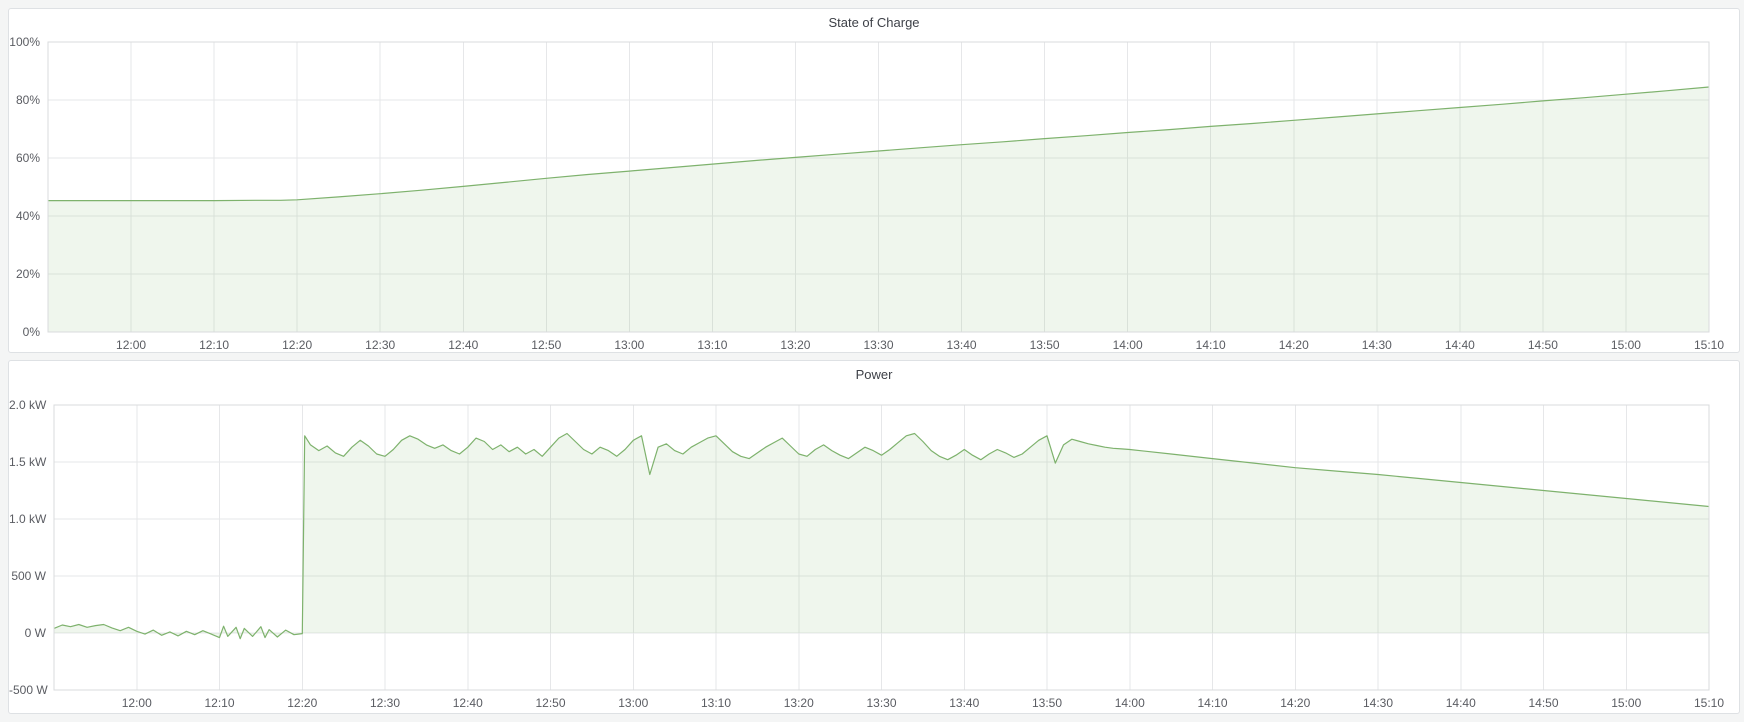  What do you see at coordinates (874, 22) in the screenshot?
I see `panel-title-state-of-charge: State of Charge` at bounding box center [874, 22].